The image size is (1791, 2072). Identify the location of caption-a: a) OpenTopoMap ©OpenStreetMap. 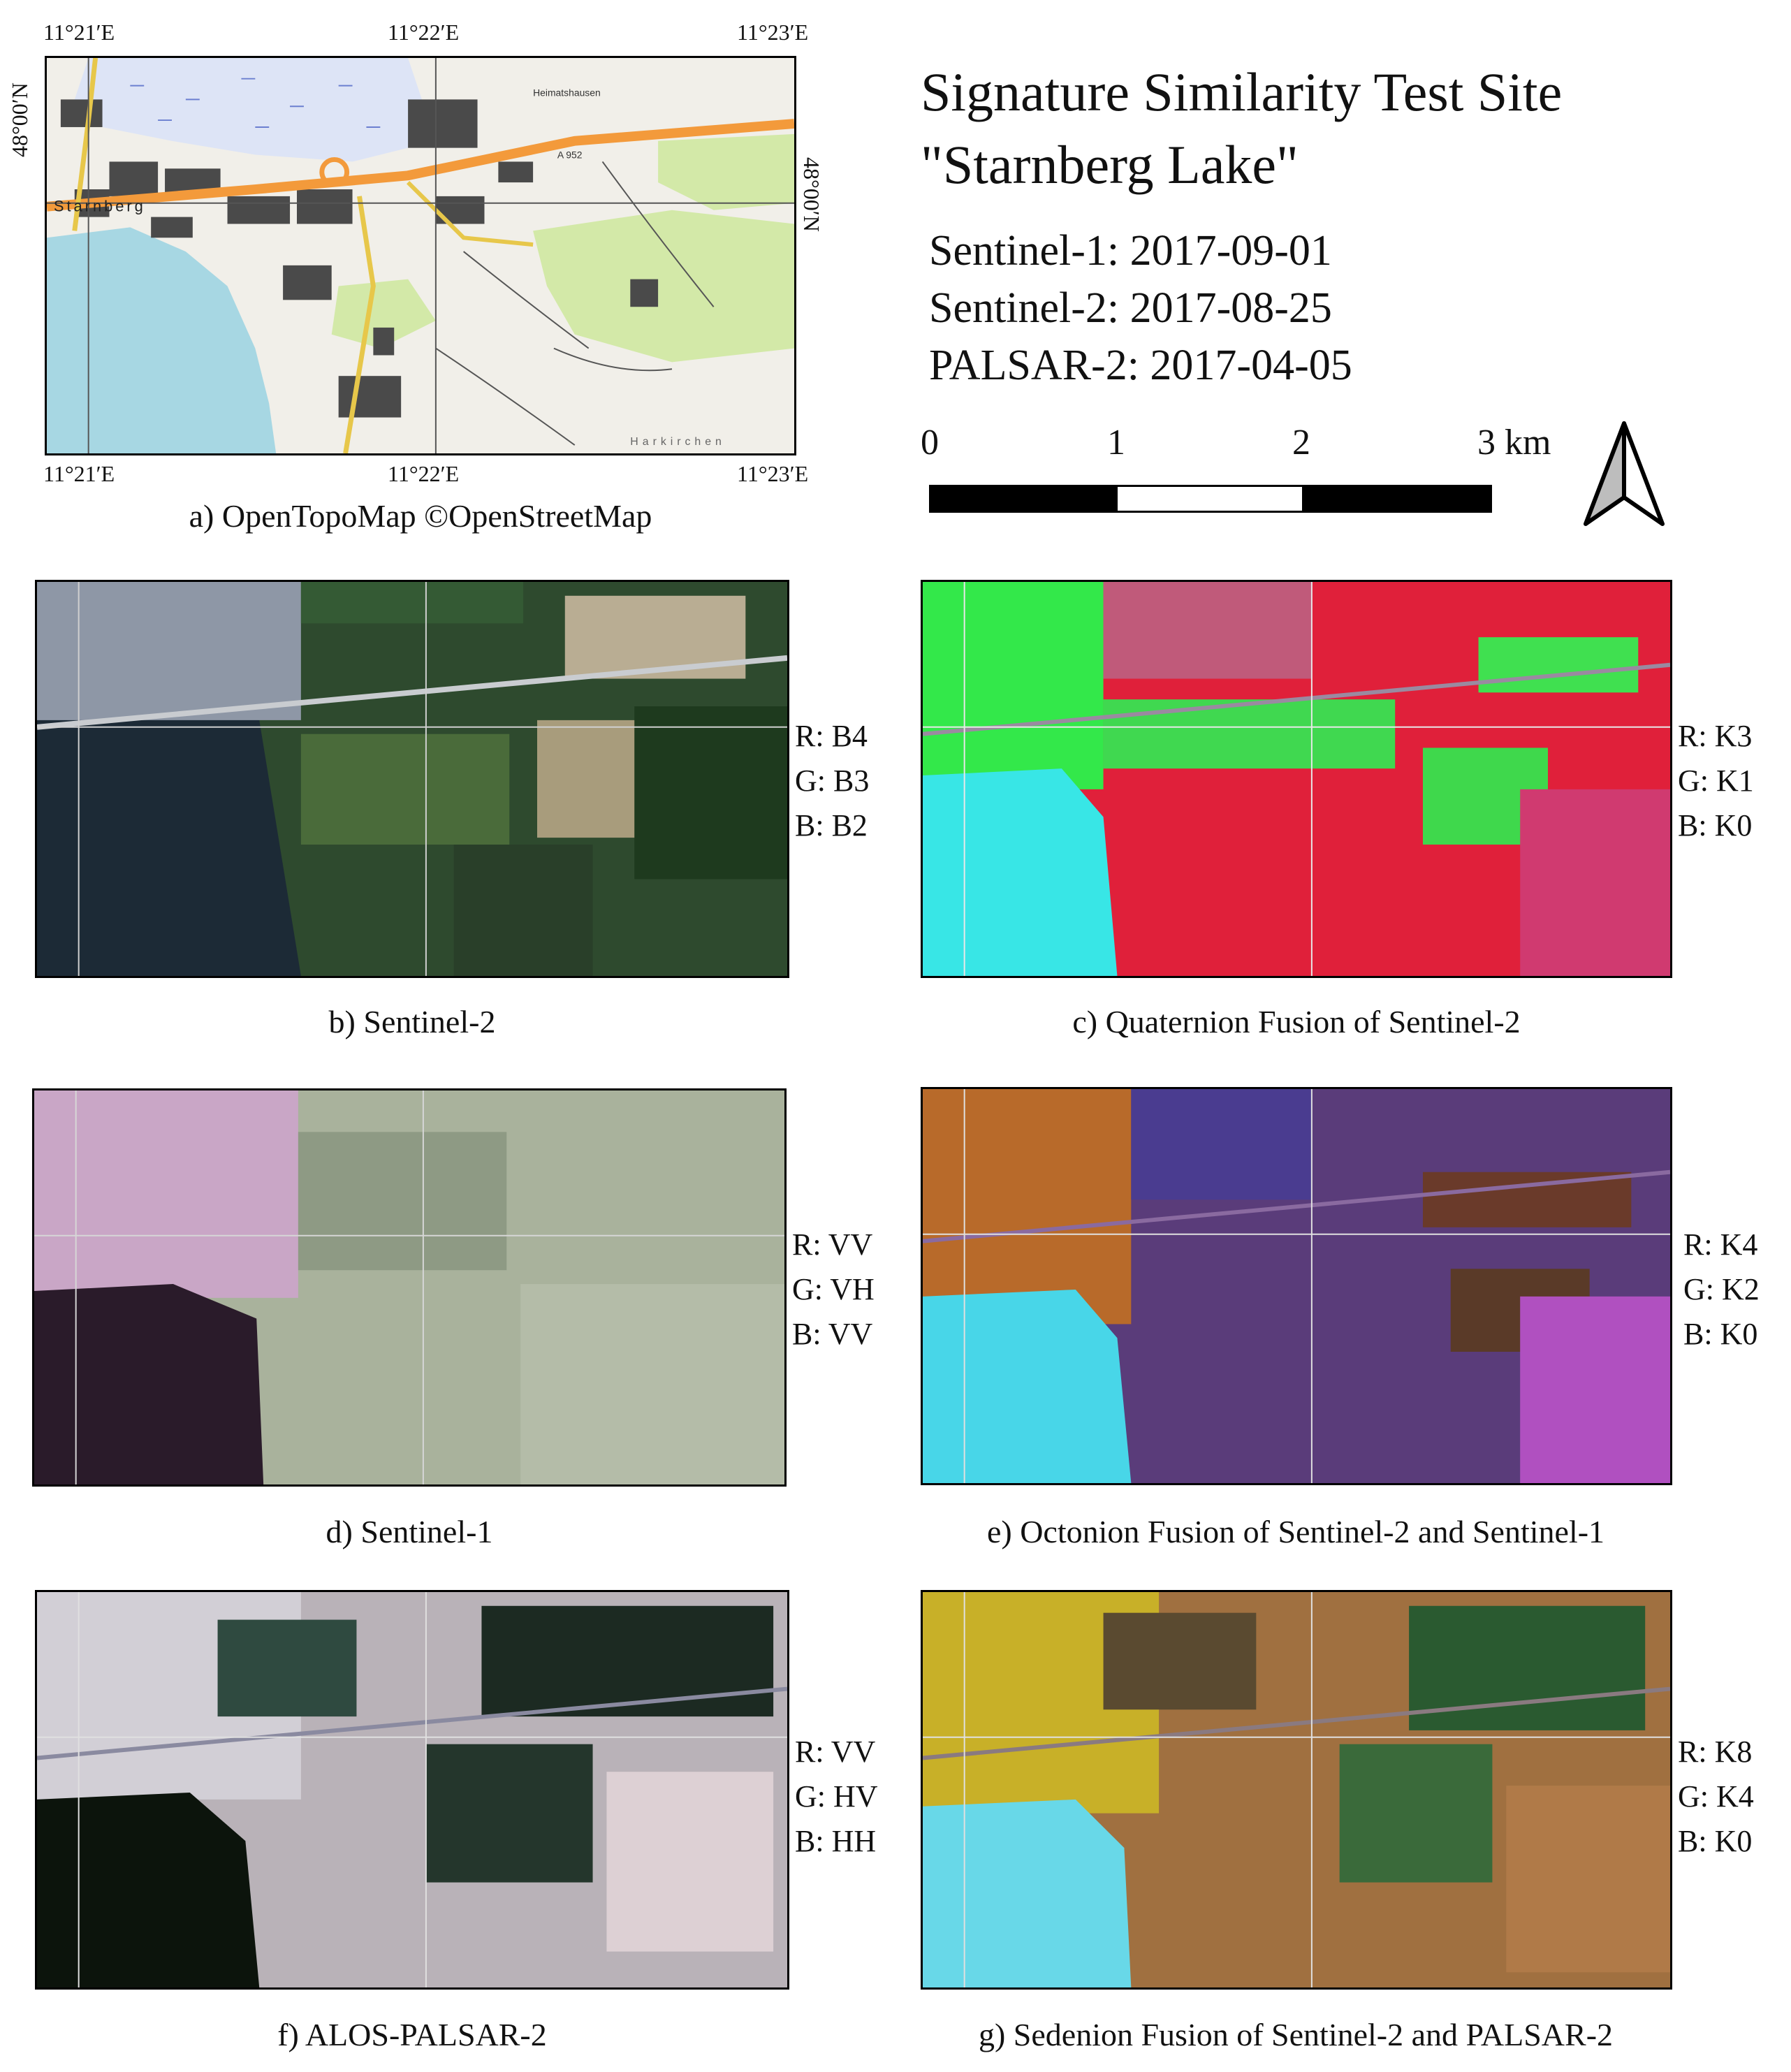
(421, 516).